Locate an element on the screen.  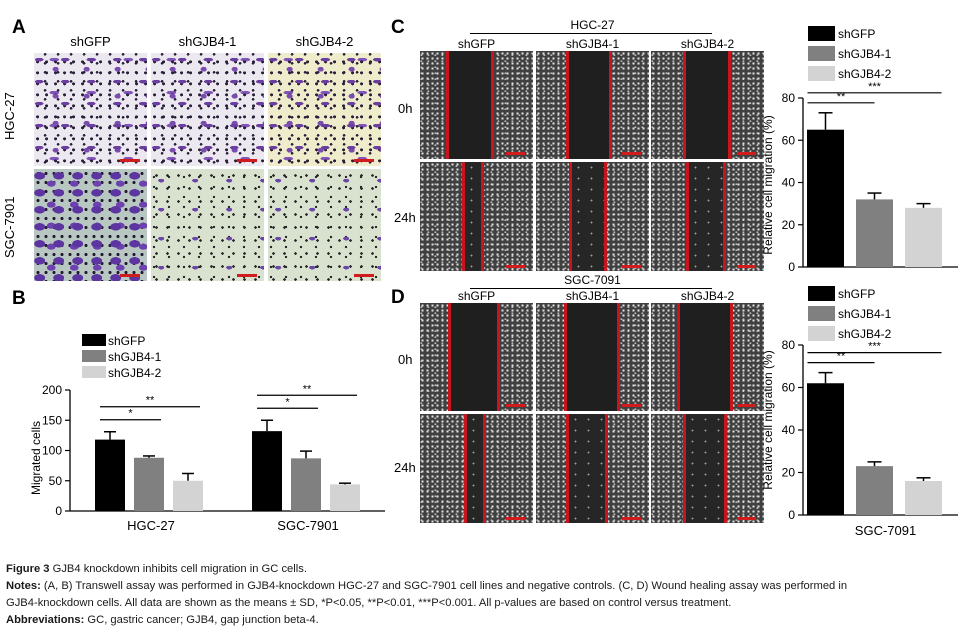
panel-d-title: SGC-7091 is located at coordinates (592, 280).